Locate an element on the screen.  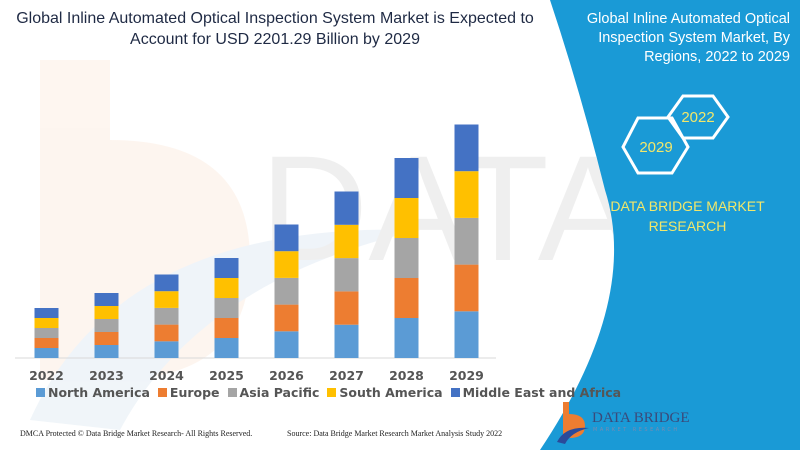
logo-subtext: MARKET RESEARCH is located at coordinates (636, 430).